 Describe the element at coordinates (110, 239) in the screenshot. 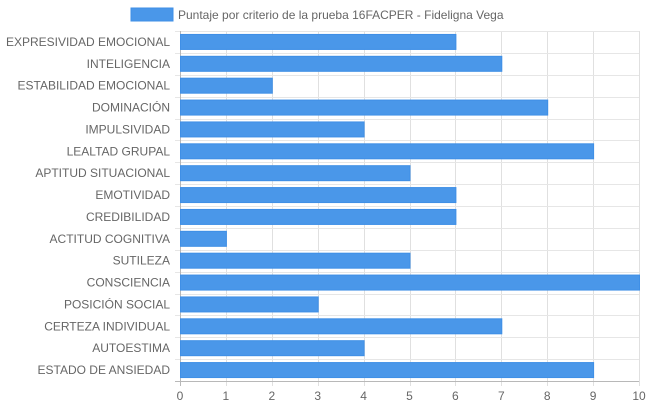

I see `category-label: ACTITUD COGNITIVA` at that location.